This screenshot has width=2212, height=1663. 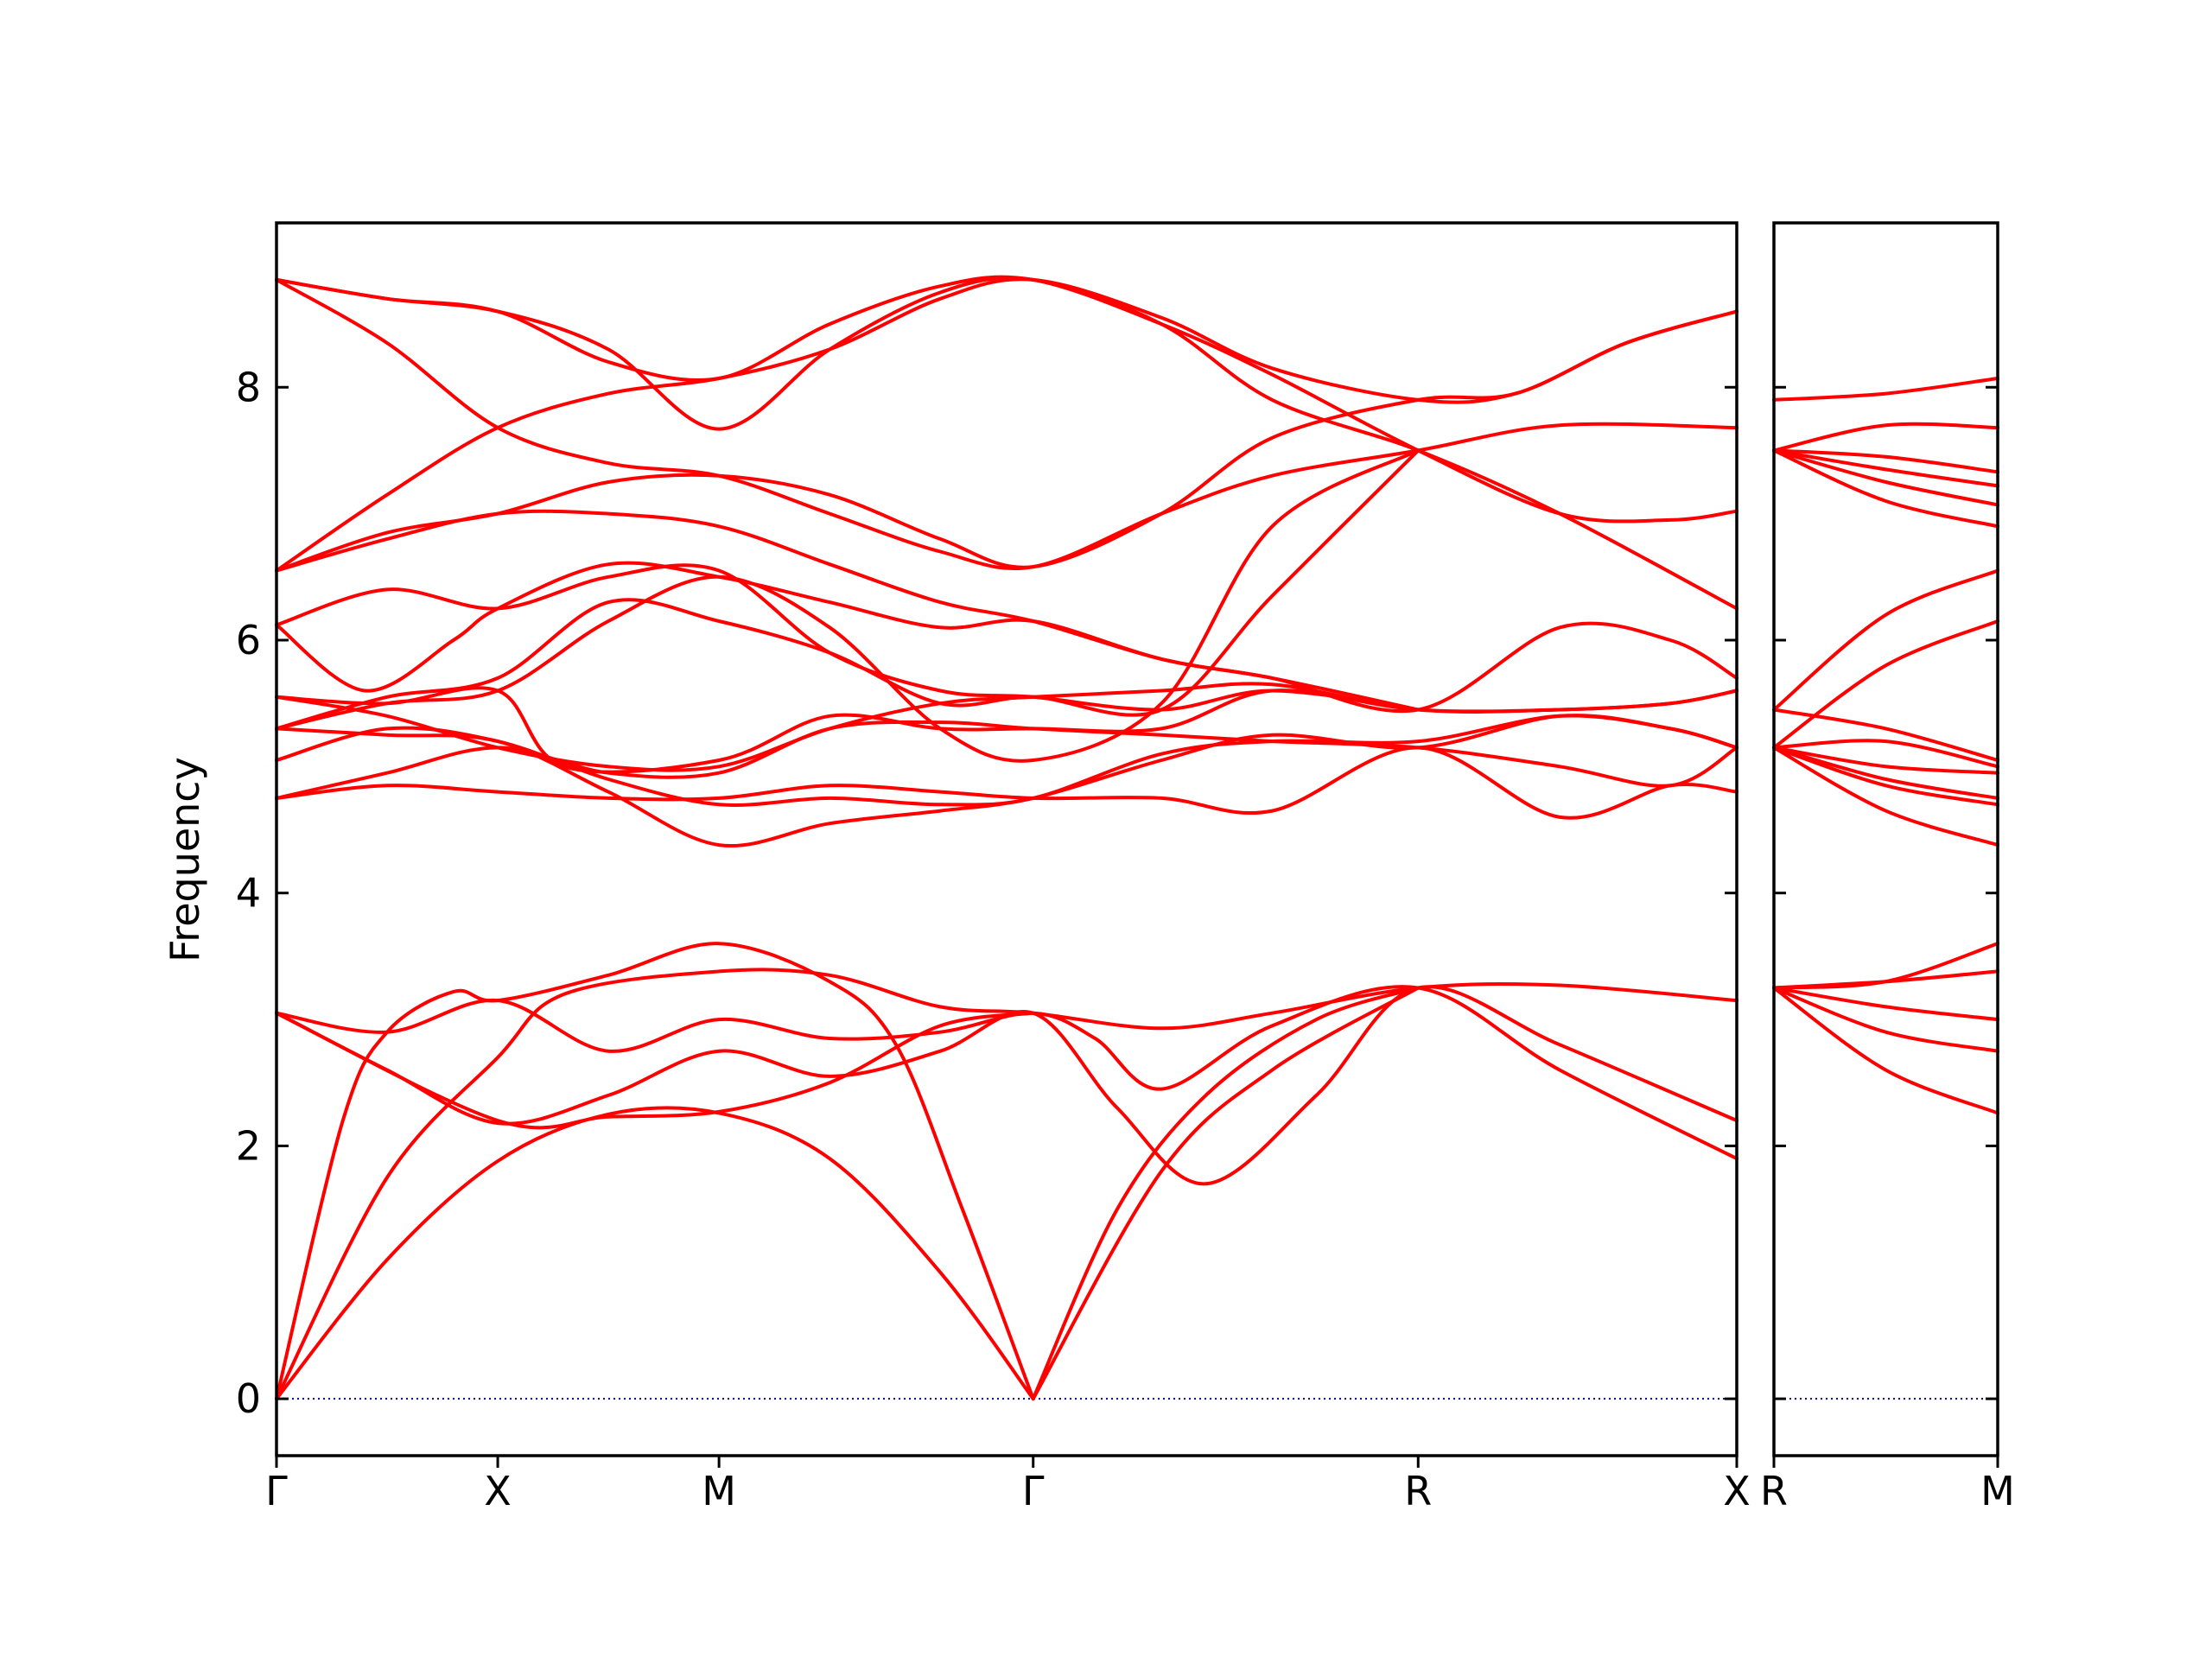 I want to click on y-tick-label: 2, so click(x=248, y=1146).